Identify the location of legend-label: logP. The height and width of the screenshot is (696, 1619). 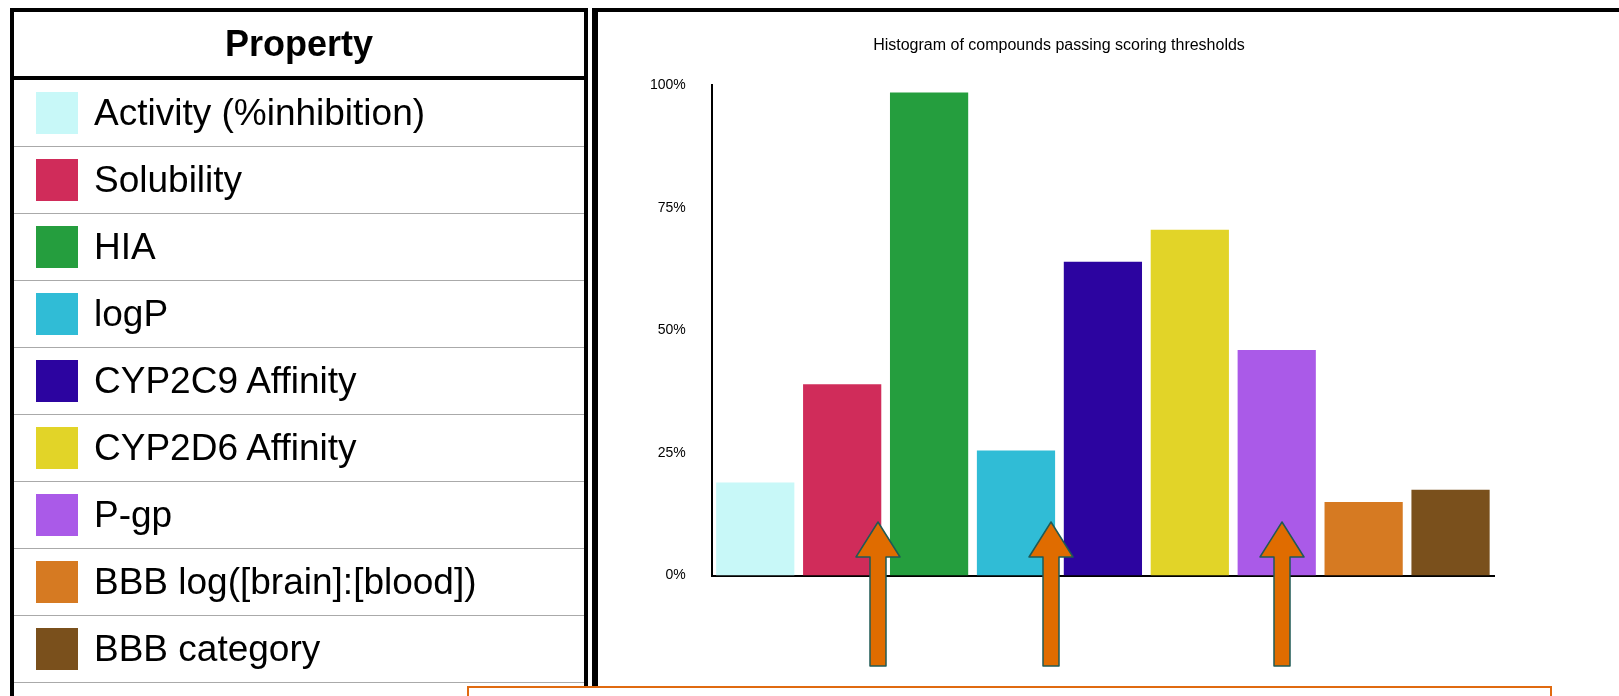
(131, 314).